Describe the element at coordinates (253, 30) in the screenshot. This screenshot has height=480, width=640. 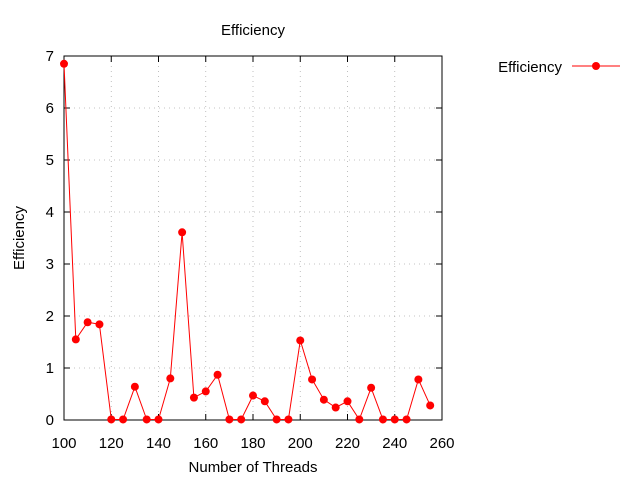
I see `chart-title: Efficiency` at that location.